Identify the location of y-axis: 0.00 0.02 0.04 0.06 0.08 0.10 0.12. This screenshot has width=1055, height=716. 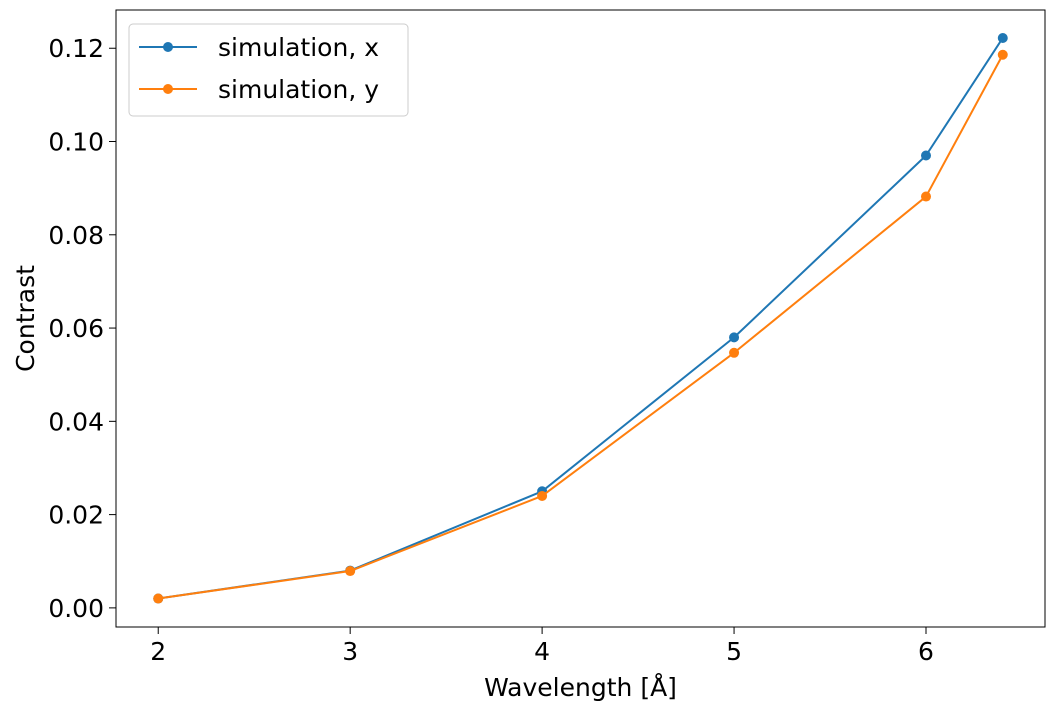
(82, 328).